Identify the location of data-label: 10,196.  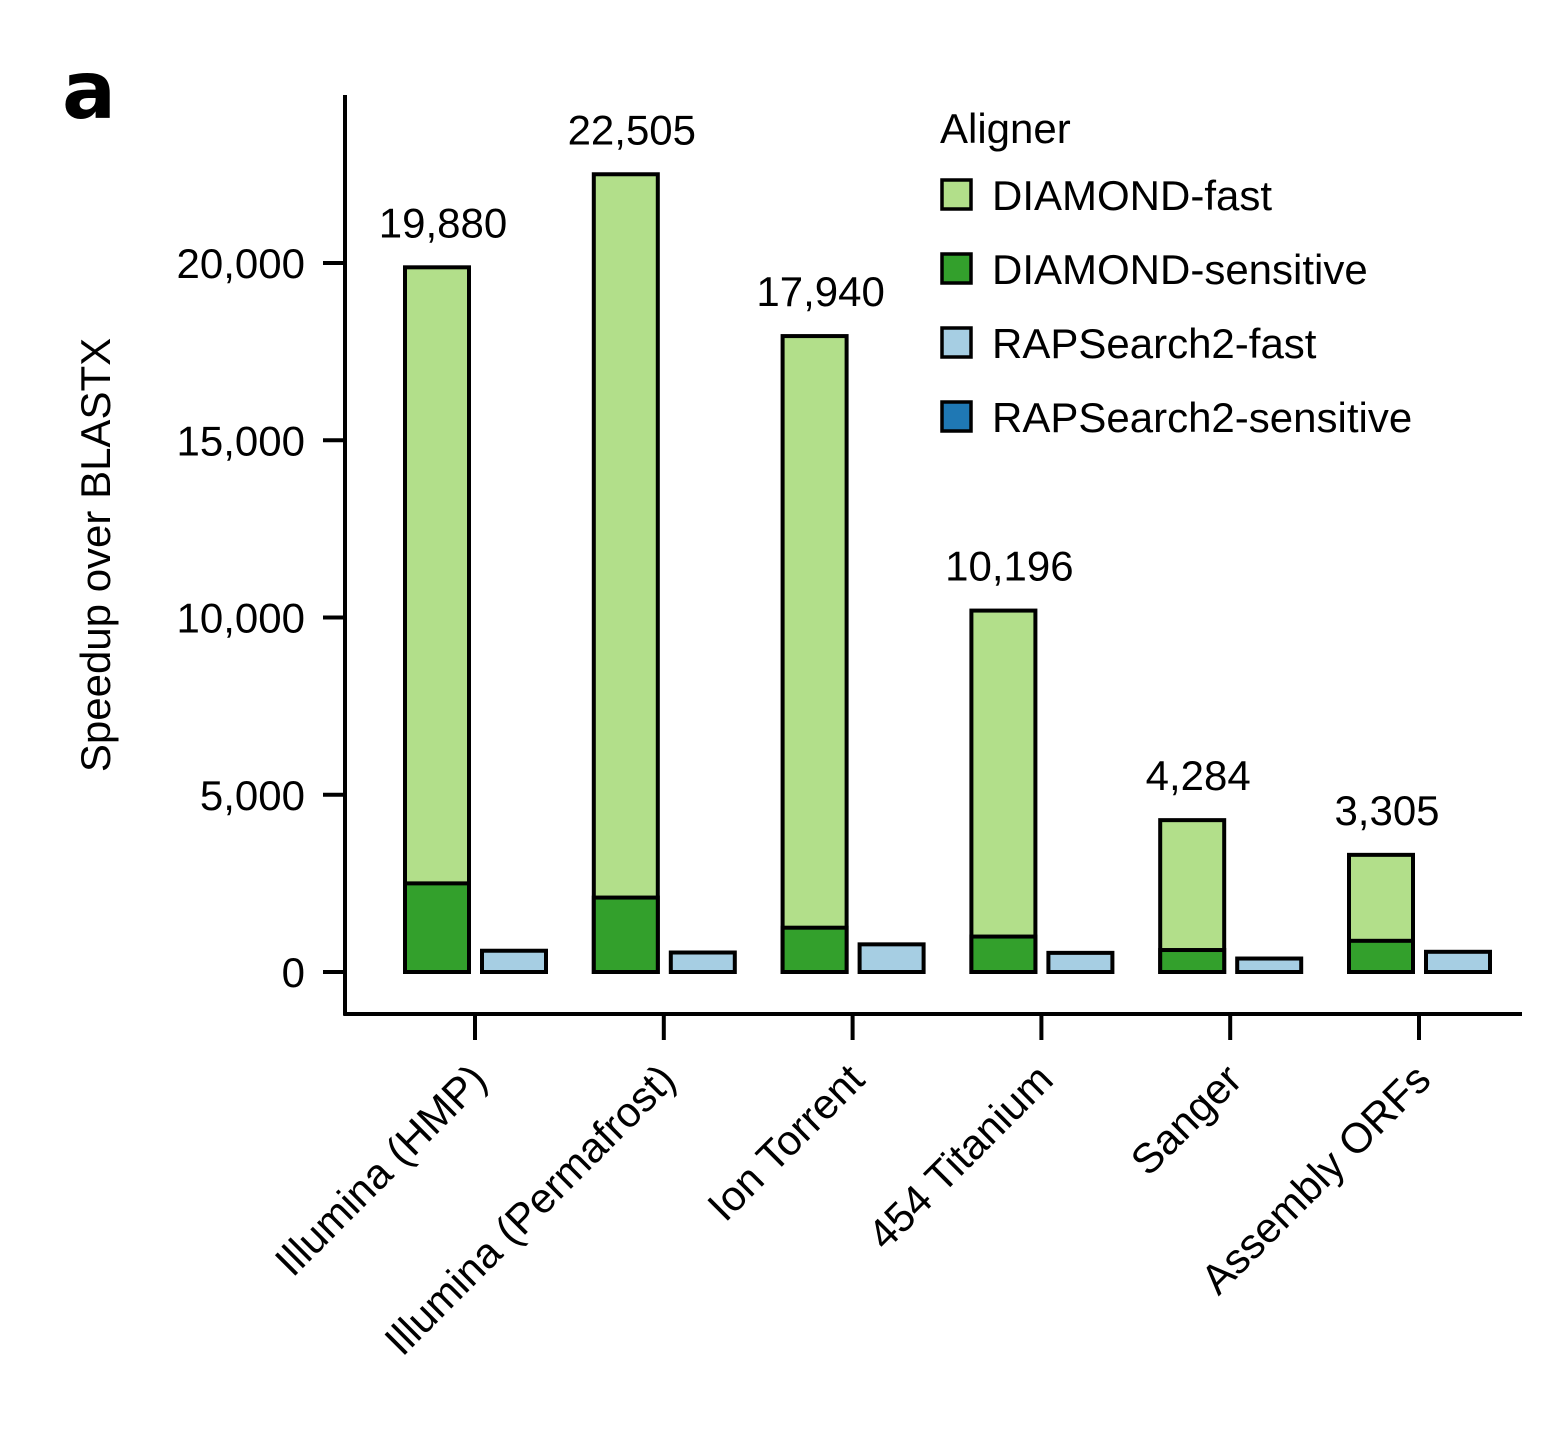
(1009, 566).